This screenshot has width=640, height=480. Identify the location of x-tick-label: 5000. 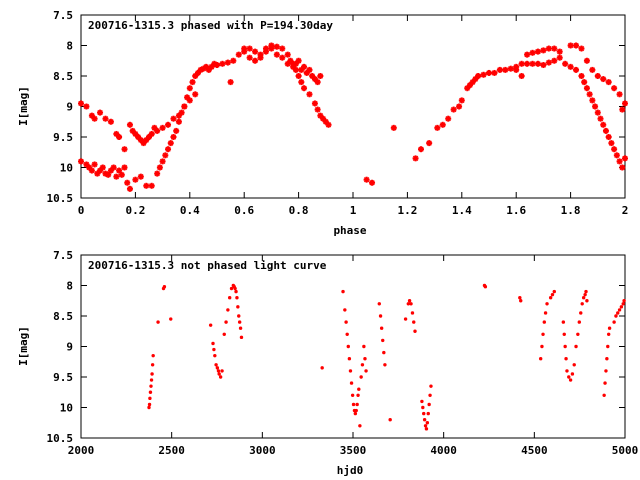
(625, 450).